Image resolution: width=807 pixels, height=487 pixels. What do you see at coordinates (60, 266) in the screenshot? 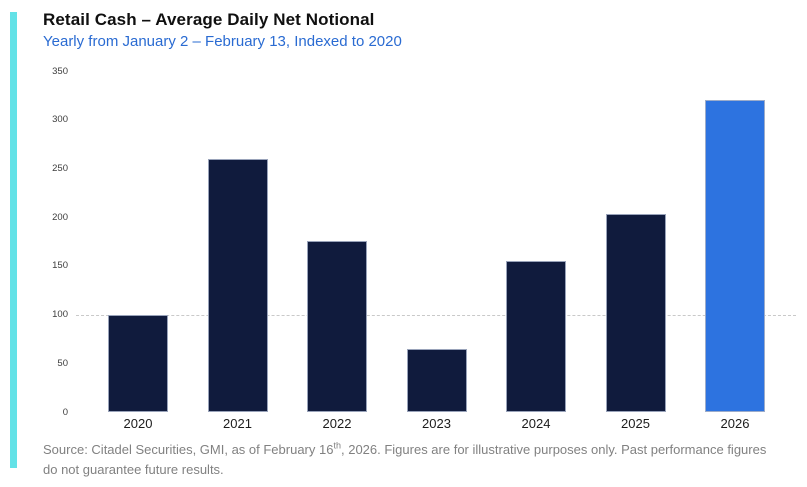
I see `y-axis-tick-label-150: 150` at bounding box center [60, 266].